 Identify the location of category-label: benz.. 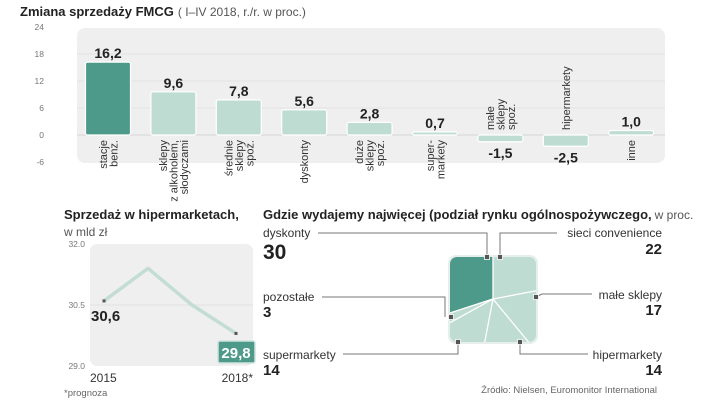
(114, 153).